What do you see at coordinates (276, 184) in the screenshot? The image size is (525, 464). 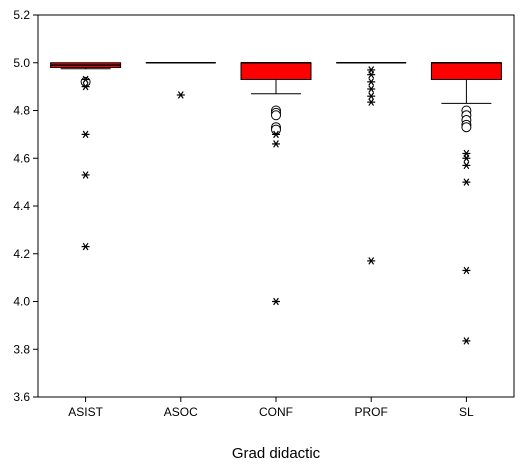 I see `box-group-conf` at bounding box center [276, 184].